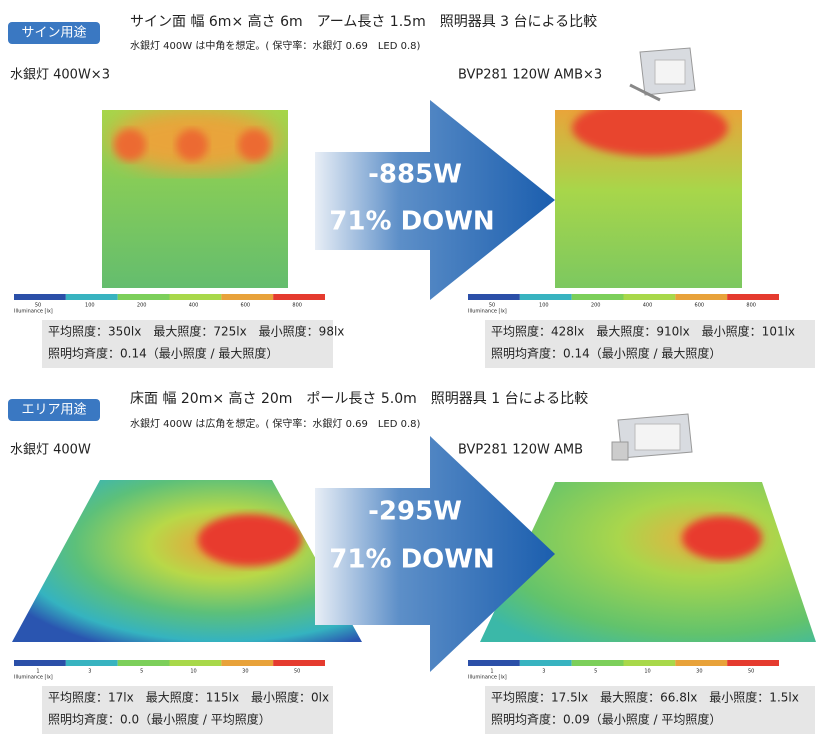 Image resolution: width=834 pixels, height=745 pixels. What do you see at coordinates (275, 45) in the screenshot?
I see `note: 水銀灯 400W は中角を想定。( 保守率：水銀灯 0.69 LED 0.8)` at bounding box center [275, 45].